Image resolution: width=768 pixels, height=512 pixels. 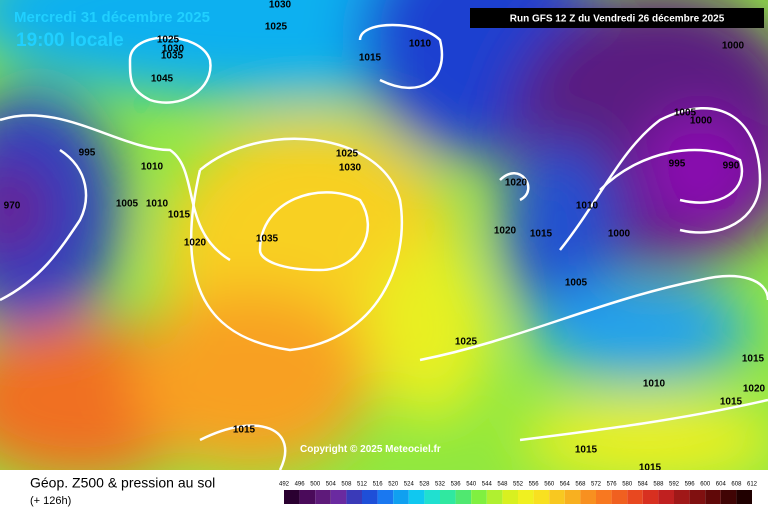 I want to click on colorbar-label: 496, so click(x=300, y=485).